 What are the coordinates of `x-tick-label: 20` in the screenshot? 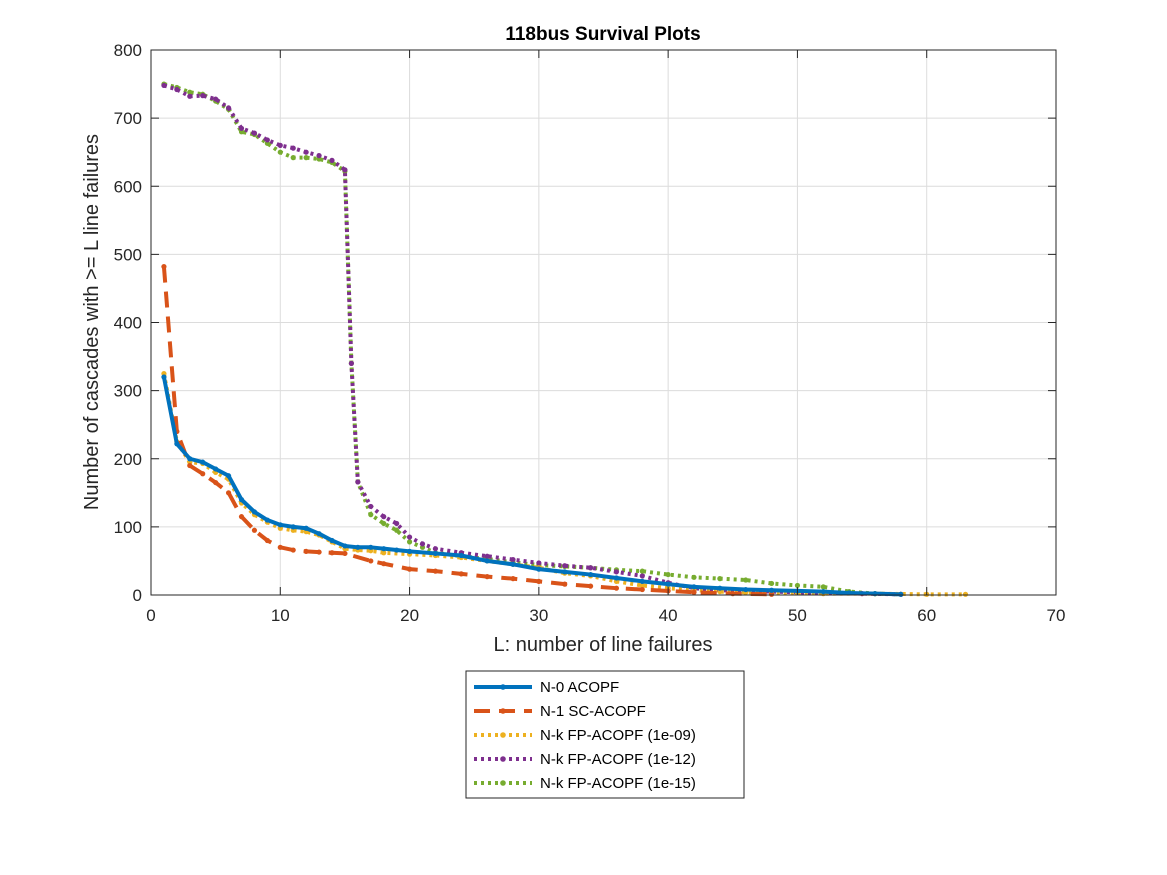 It's located at (409, 615).